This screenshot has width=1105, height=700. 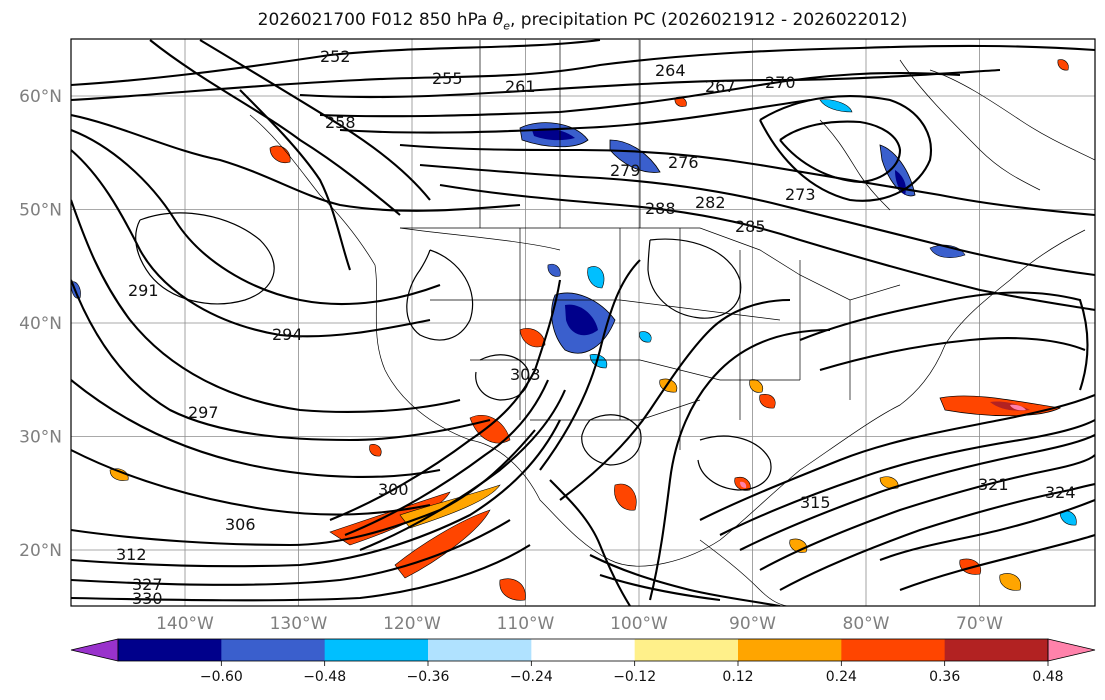 What do you see at coordinates (40, 97) in the screenshot?
I see `lat-label: 60°N` at bounding box center [40, 97].